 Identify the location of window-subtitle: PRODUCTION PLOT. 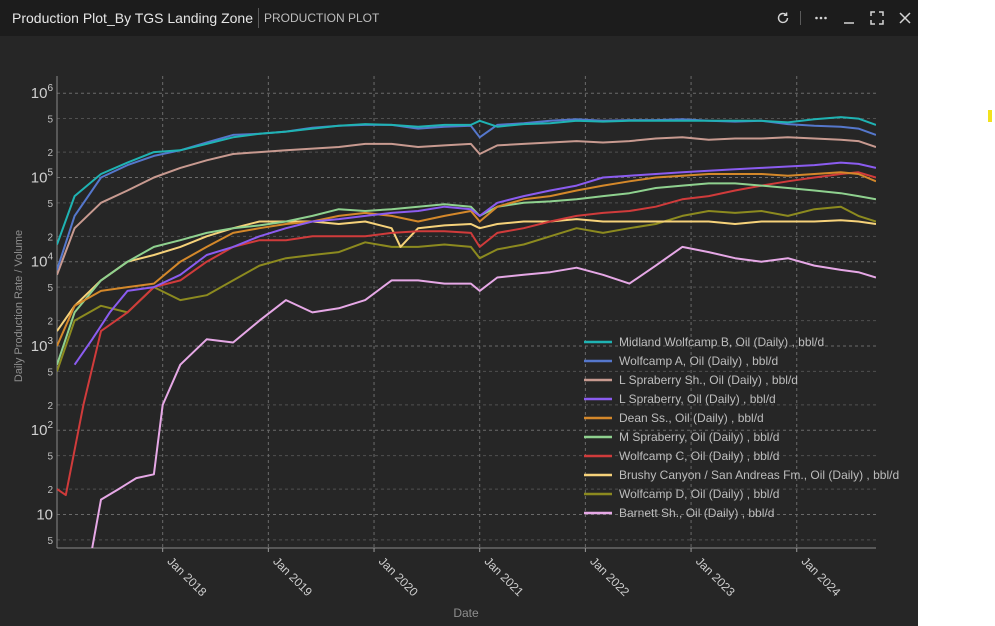
(322, 18).